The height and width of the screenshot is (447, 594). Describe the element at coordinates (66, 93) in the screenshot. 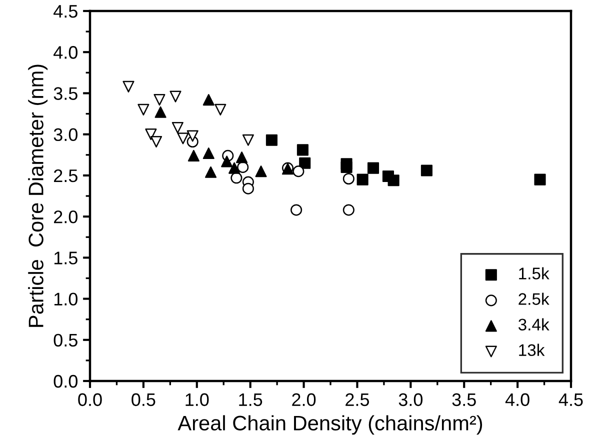

I see `y-tick-label: 3.5` at that location.